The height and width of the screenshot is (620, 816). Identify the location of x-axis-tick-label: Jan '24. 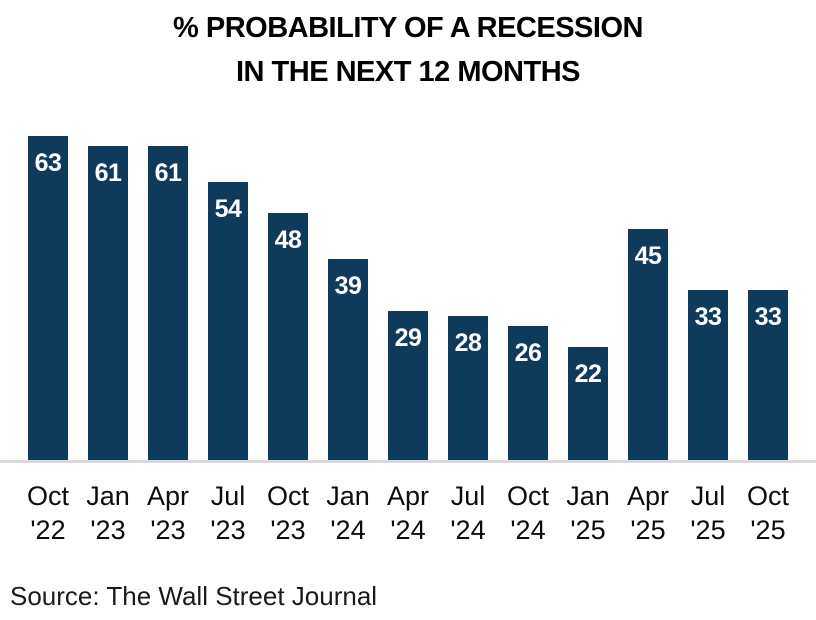
(348, 513).